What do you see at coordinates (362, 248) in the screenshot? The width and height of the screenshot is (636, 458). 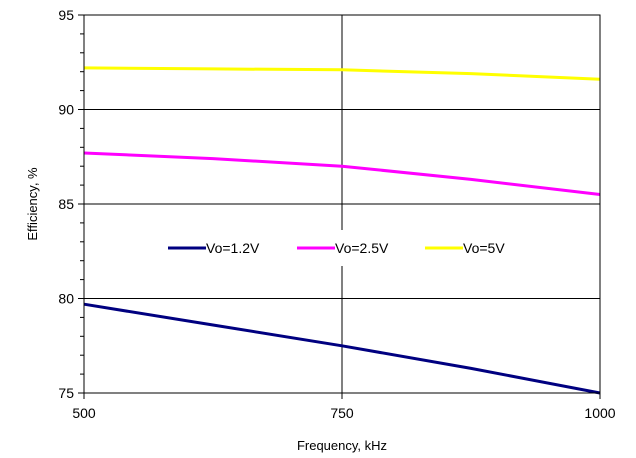 I see `legend-label: Vo=2.5V` at bounding box center [362, 248].